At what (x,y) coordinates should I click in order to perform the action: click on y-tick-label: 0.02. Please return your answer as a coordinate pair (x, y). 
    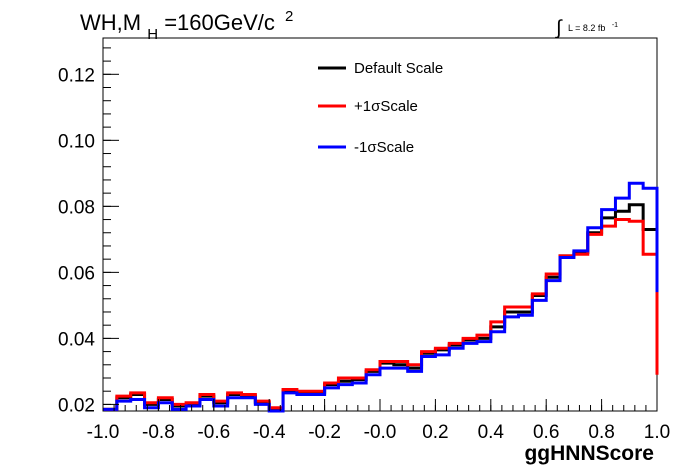
    Looking at the image, I should click on (76, 405).